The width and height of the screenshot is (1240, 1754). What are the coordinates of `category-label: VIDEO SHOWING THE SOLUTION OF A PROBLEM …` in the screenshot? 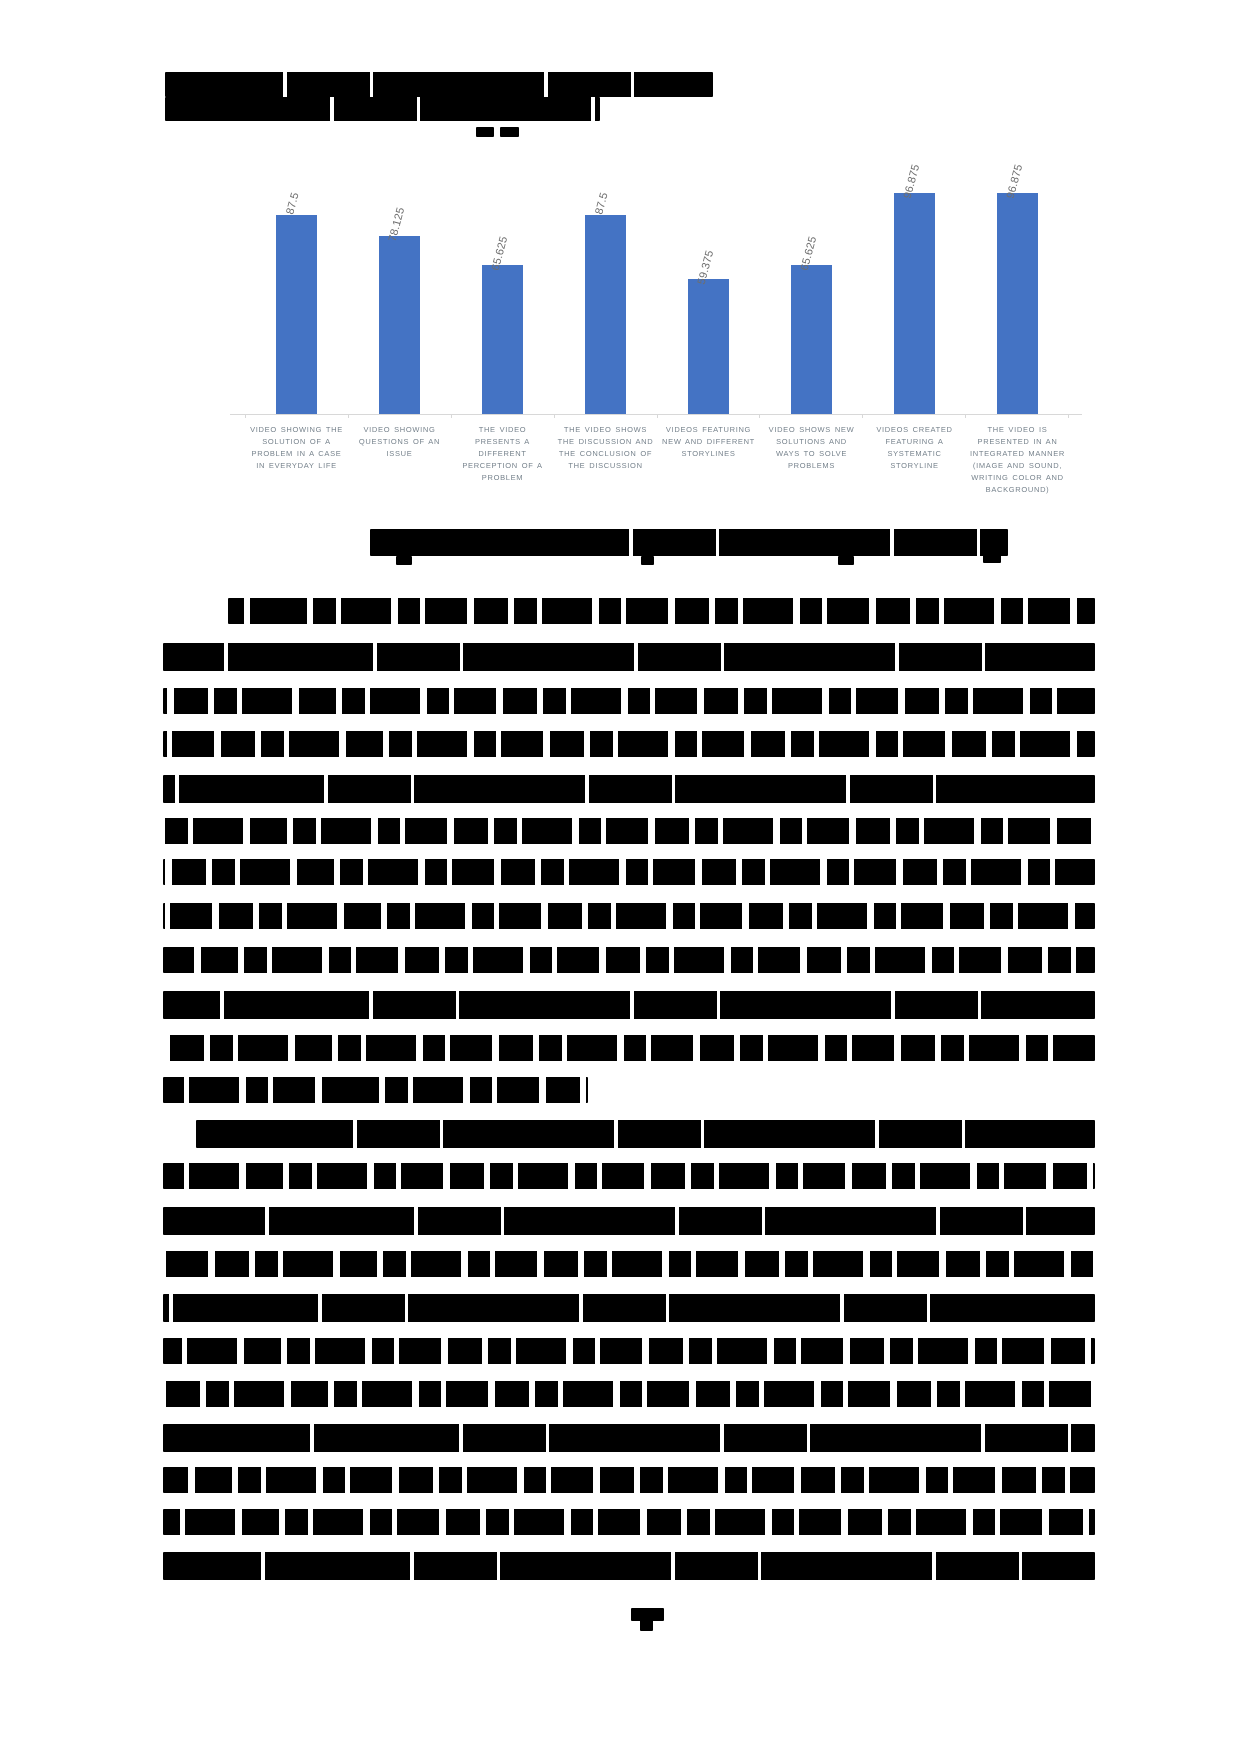 It's located at (296, 447).